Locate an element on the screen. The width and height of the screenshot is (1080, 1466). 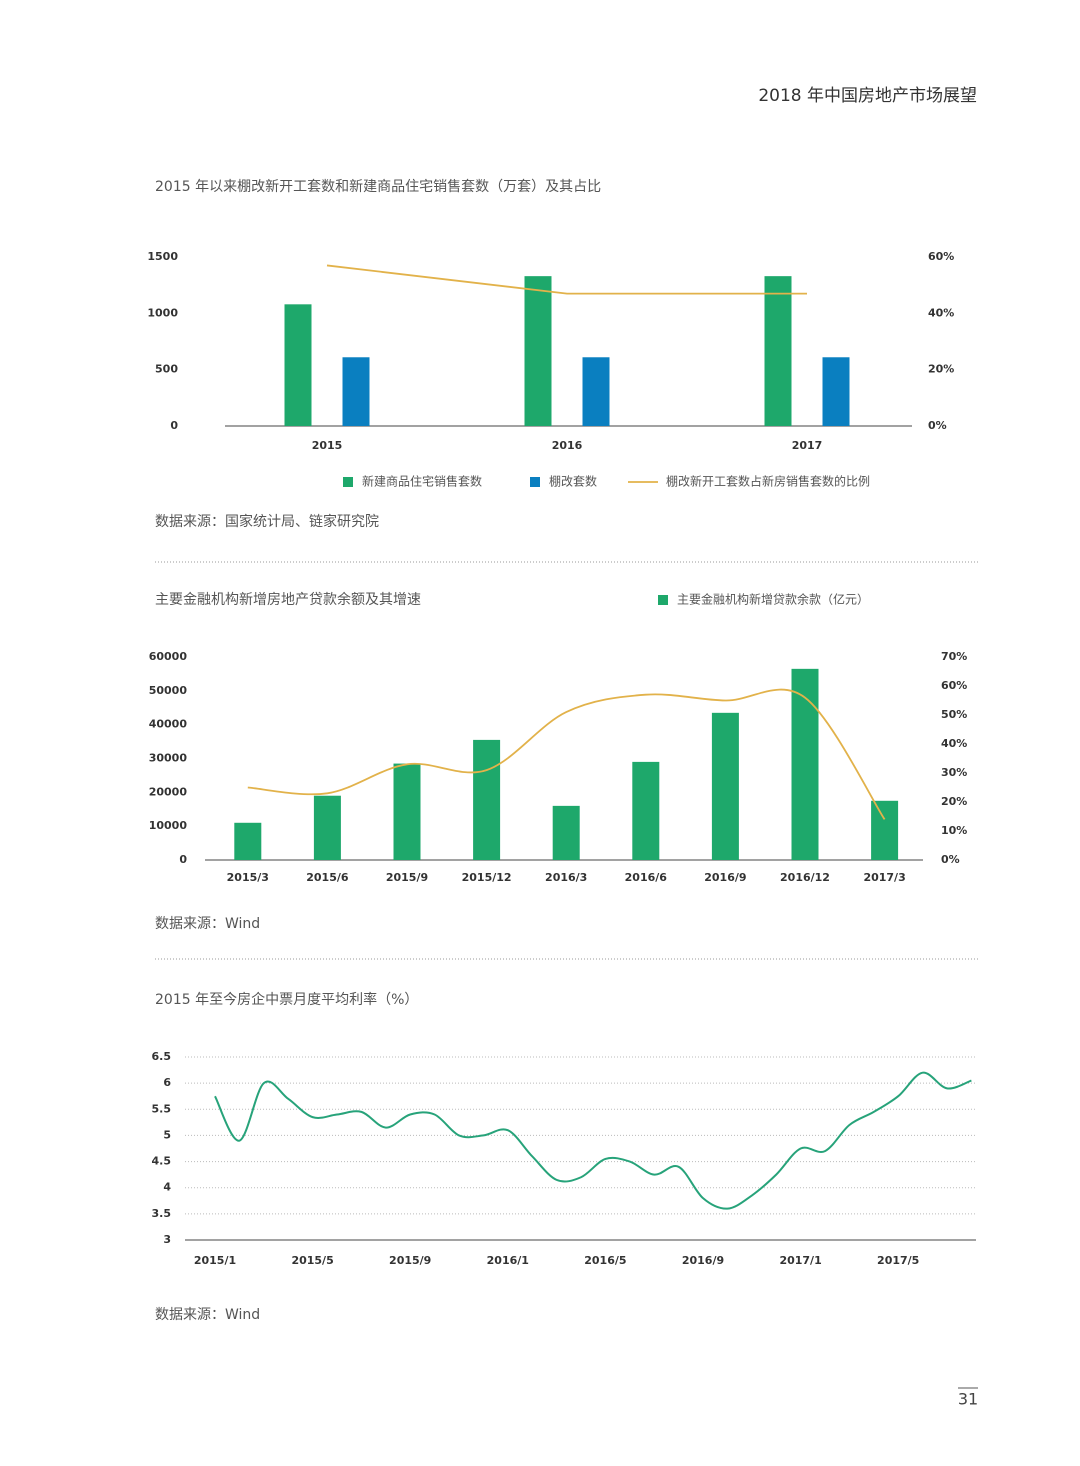
y-tick-label: 1000 is located at coordinates (162, 312).